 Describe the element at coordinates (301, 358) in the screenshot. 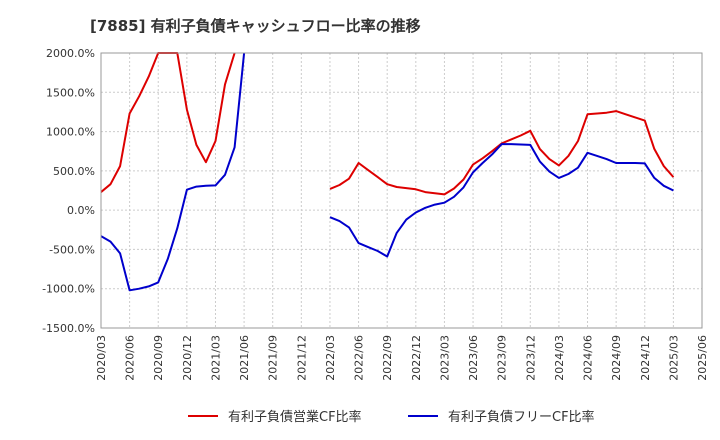

I see `x-tick-label: 2021/12` at that location.